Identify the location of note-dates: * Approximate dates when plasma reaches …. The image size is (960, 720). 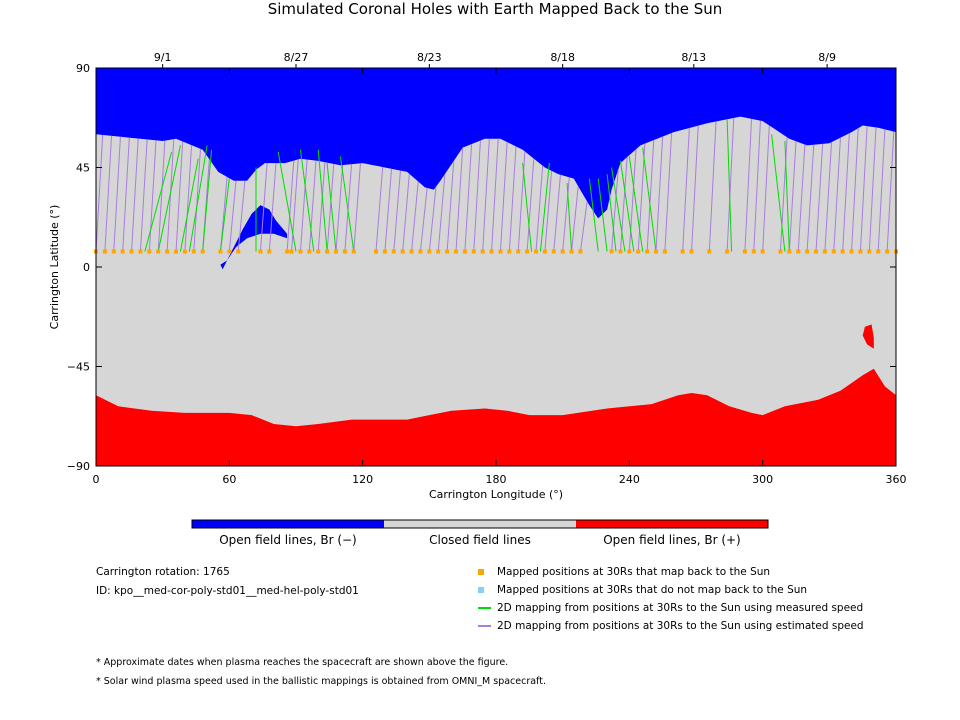
(302, 662).